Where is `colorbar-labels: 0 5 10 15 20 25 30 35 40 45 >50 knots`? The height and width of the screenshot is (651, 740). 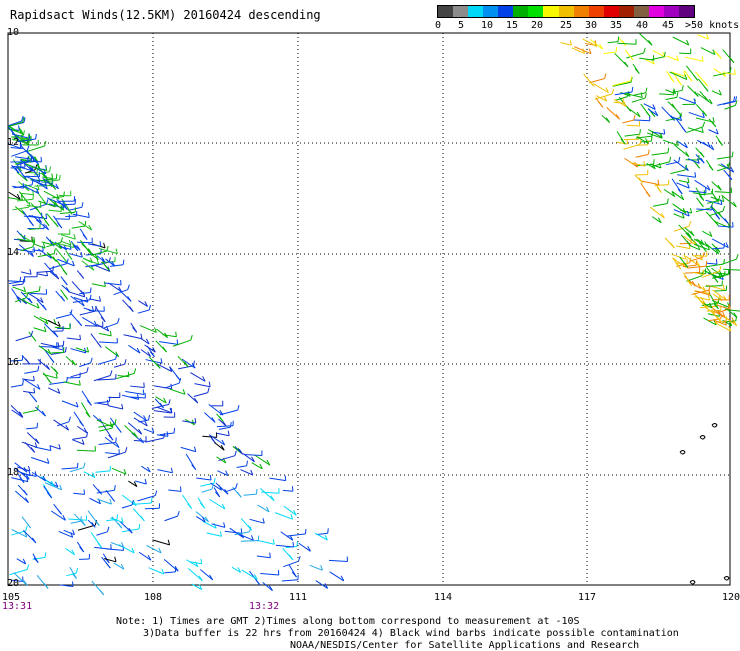 colorbar-labels: 0 5 10 15 20 25 30 35 40 45 >50 knots is located at coordinates (585, 26).